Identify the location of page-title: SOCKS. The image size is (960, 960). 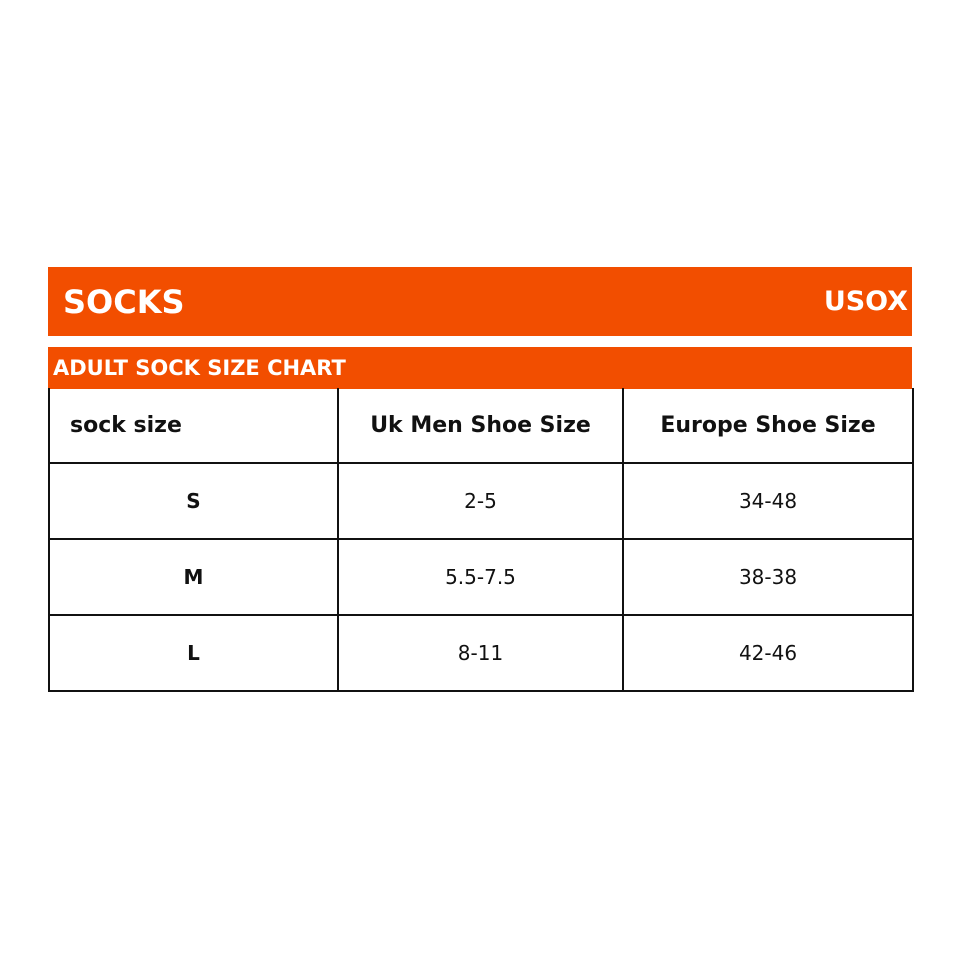
(124, 301).